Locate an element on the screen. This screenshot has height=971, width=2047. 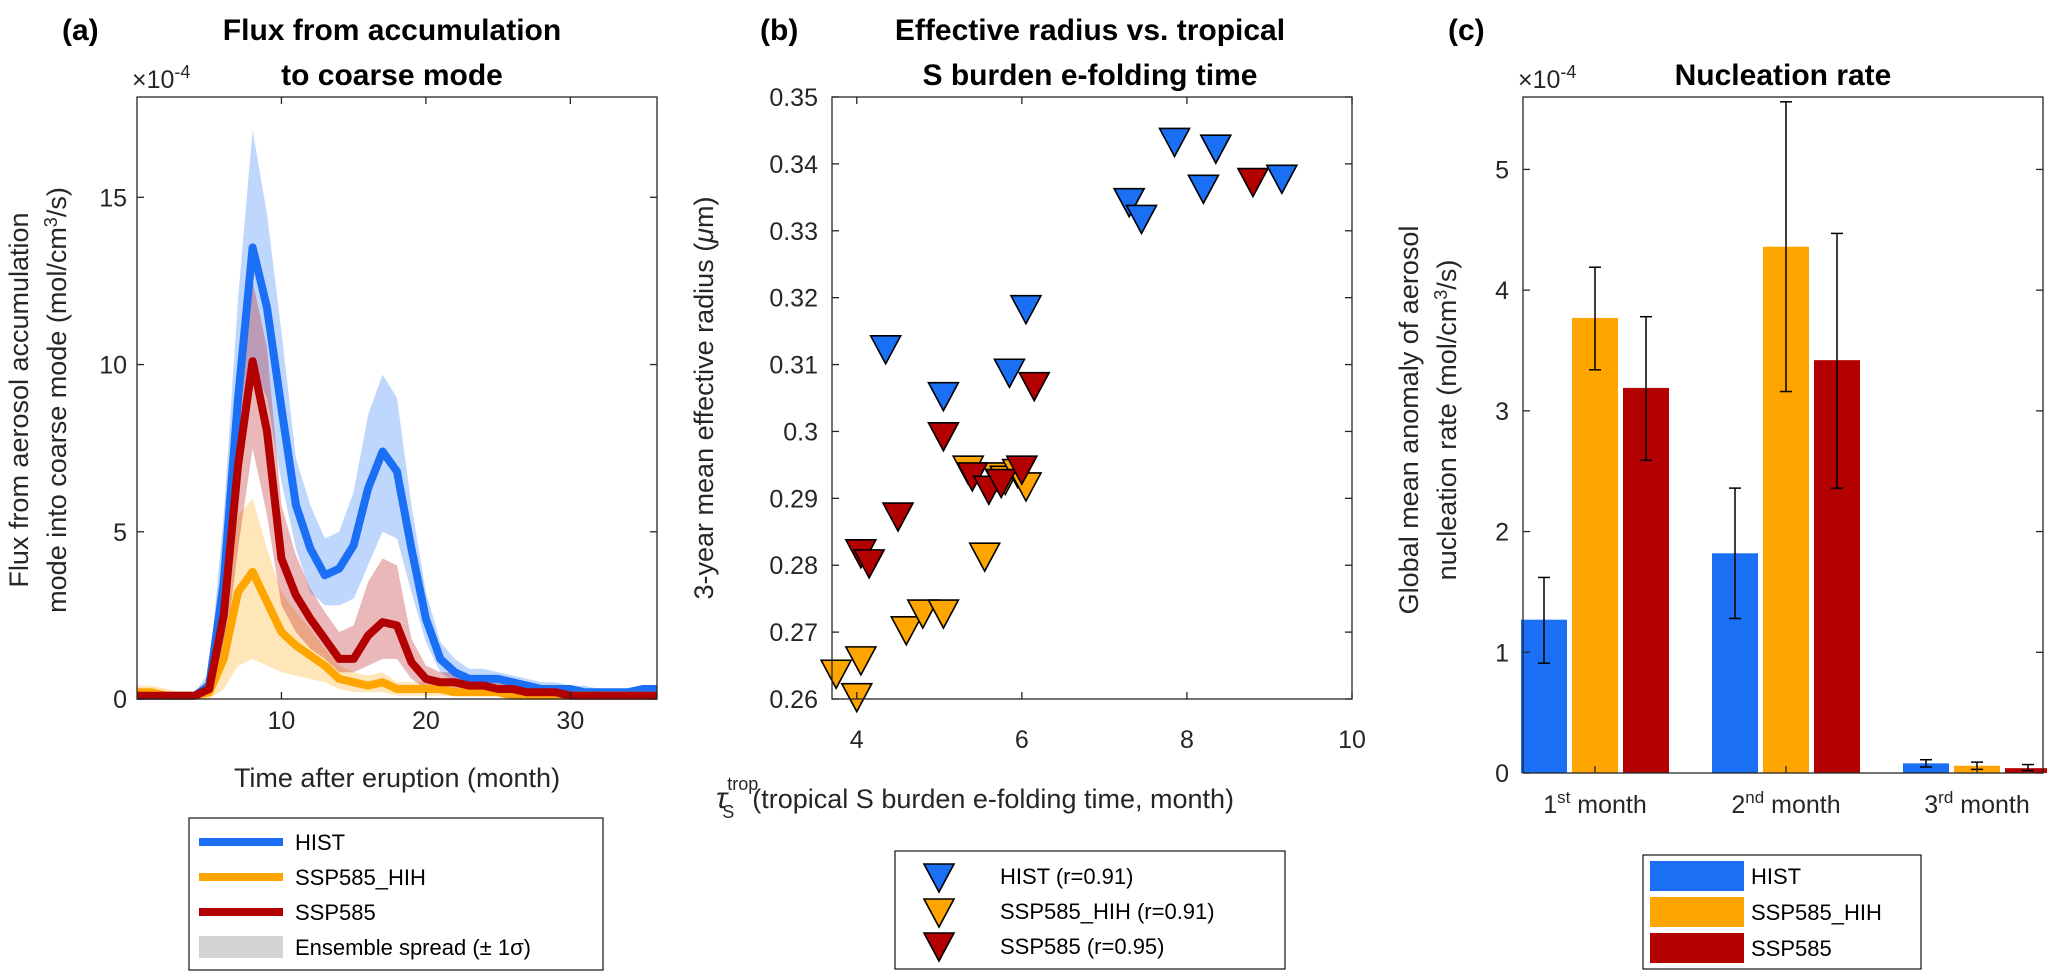
panel-b-xlabel-symbol: τ is located at coordinates (722, 798).